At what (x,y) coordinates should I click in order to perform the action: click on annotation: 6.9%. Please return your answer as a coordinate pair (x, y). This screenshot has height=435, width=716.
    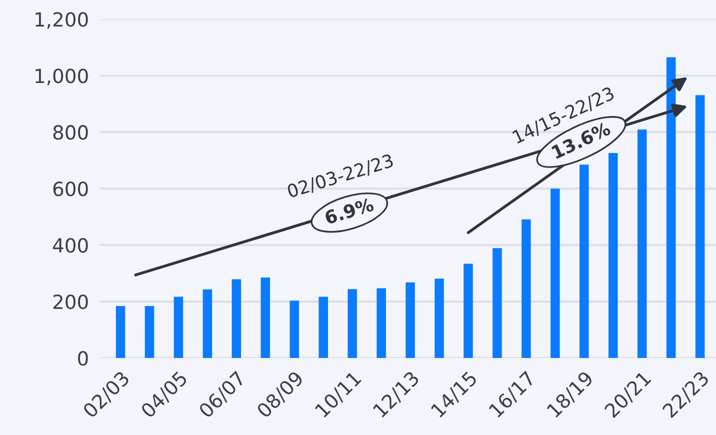
    Looking at the image, I should click on (349, 211).